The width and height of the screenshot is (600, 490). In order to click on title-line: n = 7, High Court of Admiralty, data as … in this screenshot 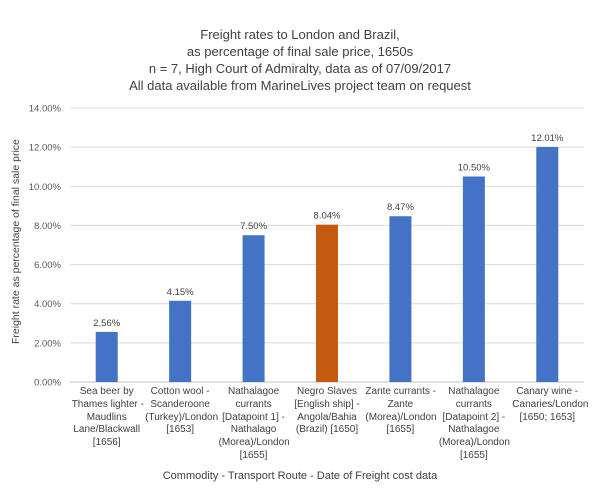, I will do `click(300, 68)`.